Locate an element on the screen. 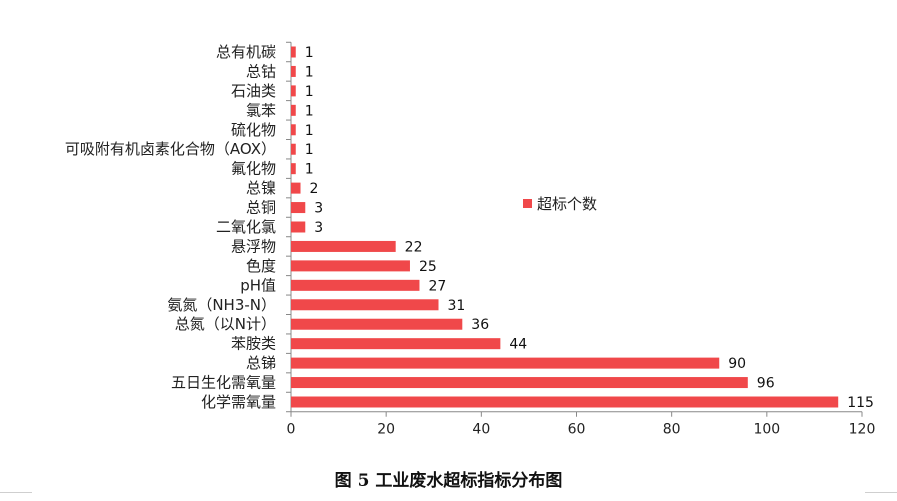 Image resolution: width=897 pixels, height=501 pixels. x-axis-ticks: 0 20 40 60 80 100 120 is located at coordinates (581, 424).